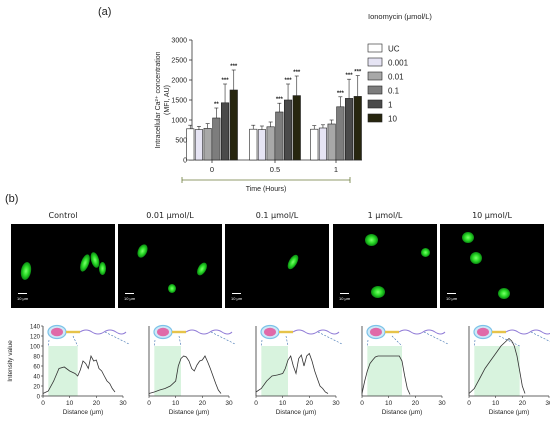 Image resolution: width=550 pixels, height=430 pixels. I want to click on legend-label: 0.1, so click(394, 91).